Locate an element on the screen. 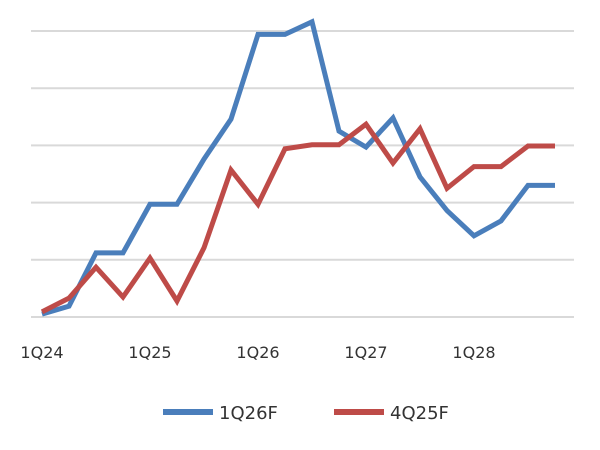  x-axis-tick-labels: 1Q24 1Q25 1Q26 1Q27 1Q28 is located at coordinates (257, 352).